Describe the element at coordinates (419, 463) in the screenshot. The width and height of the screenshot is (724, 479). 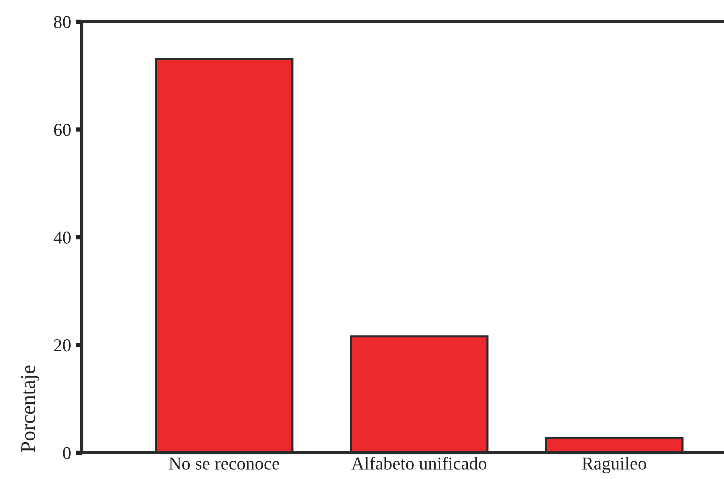
I see `x-tick-label: Alfabeto unificado` at that location.